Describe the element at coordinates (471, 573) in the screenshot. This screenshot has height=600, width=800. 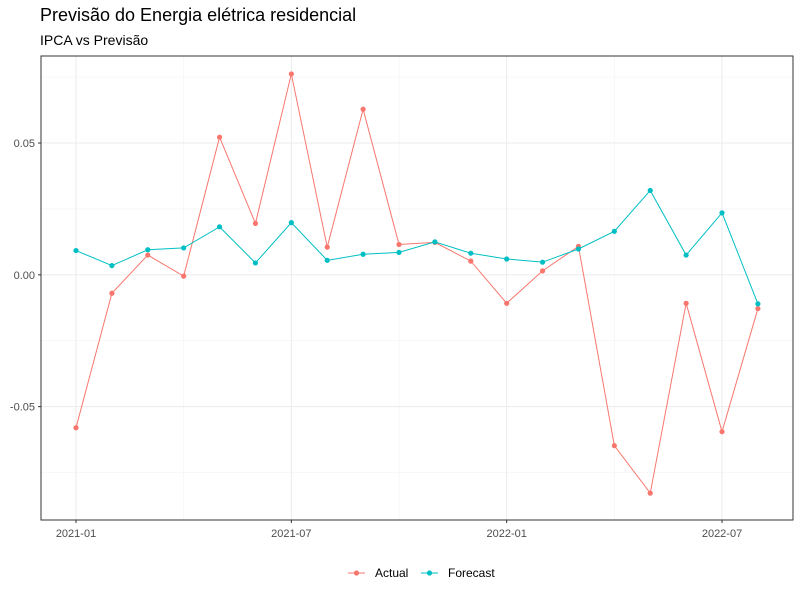
I see `legend-label-forecast: Forecast` at that location.